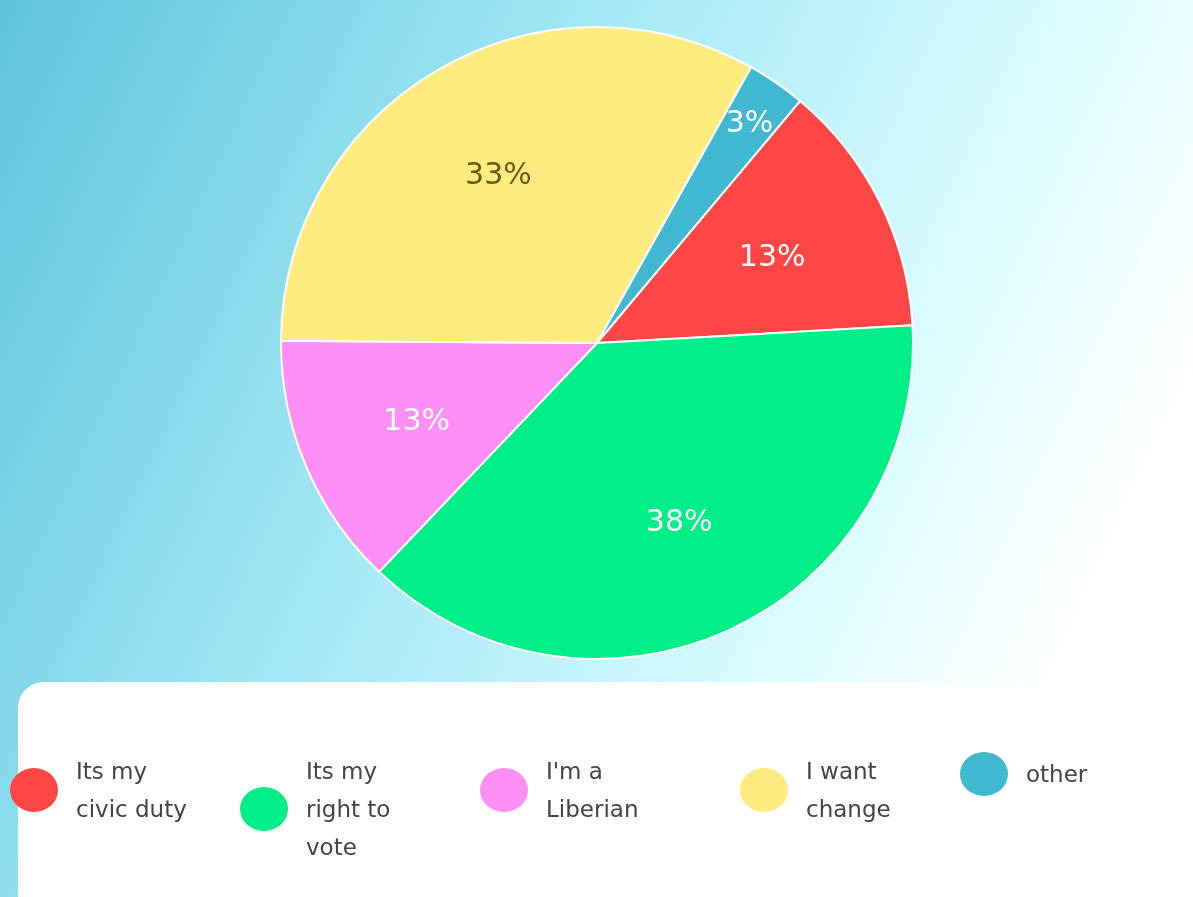 This screenshot has height=897, width=1193. What do you see at coordinates (592, 790) in the screenshot?
I see `legend-label: I'm a Liberian` at bounding box center [592, 790].